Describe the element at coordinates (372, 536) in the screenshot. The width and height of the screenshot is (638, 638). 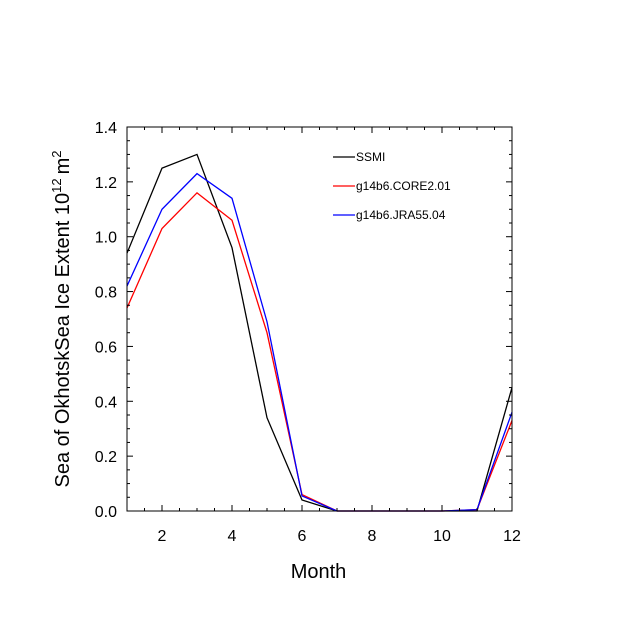
I see `x-tick-label: 8` at that location.